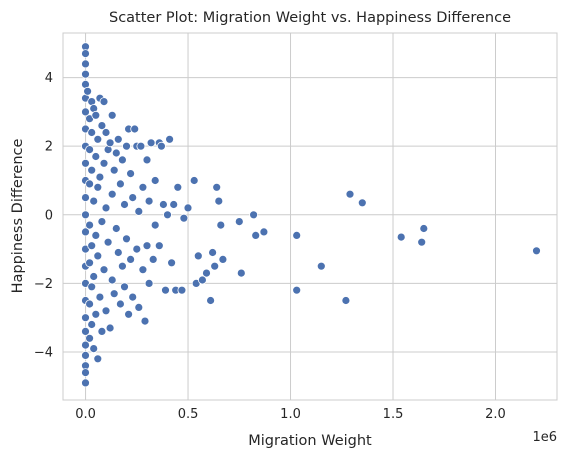 The width and height of the screenshot is (567, 461). Describe the element at coordinates (85, 414) in the screenshot. I see `x-tick-label: 0.0` at that location.